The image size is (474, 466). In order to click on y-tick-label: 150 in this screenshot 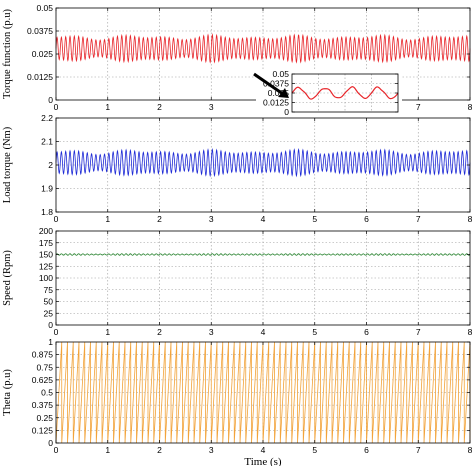, I will do `click(46, 255)`.